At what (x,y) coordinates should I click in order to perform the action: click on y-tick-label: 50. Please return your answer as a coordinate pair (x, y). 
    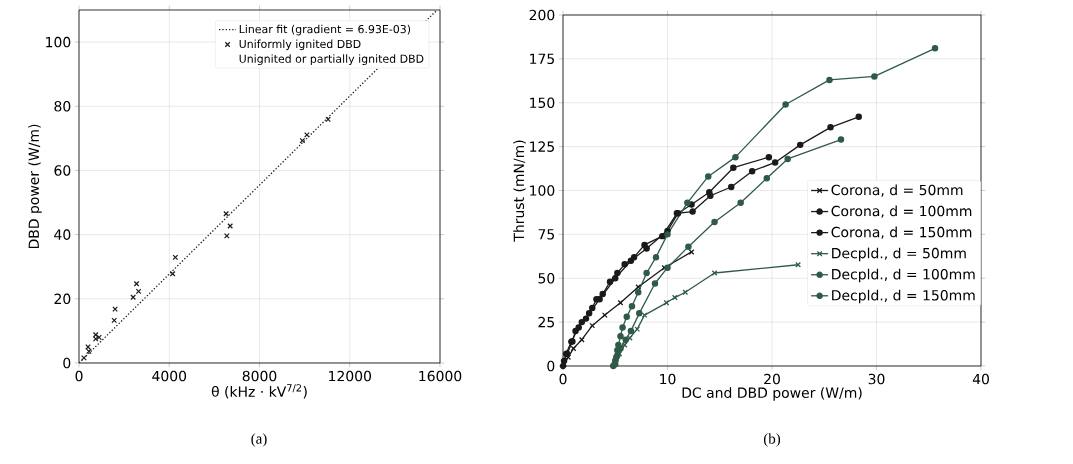
    Looking at the image, I should click on (546, 278).